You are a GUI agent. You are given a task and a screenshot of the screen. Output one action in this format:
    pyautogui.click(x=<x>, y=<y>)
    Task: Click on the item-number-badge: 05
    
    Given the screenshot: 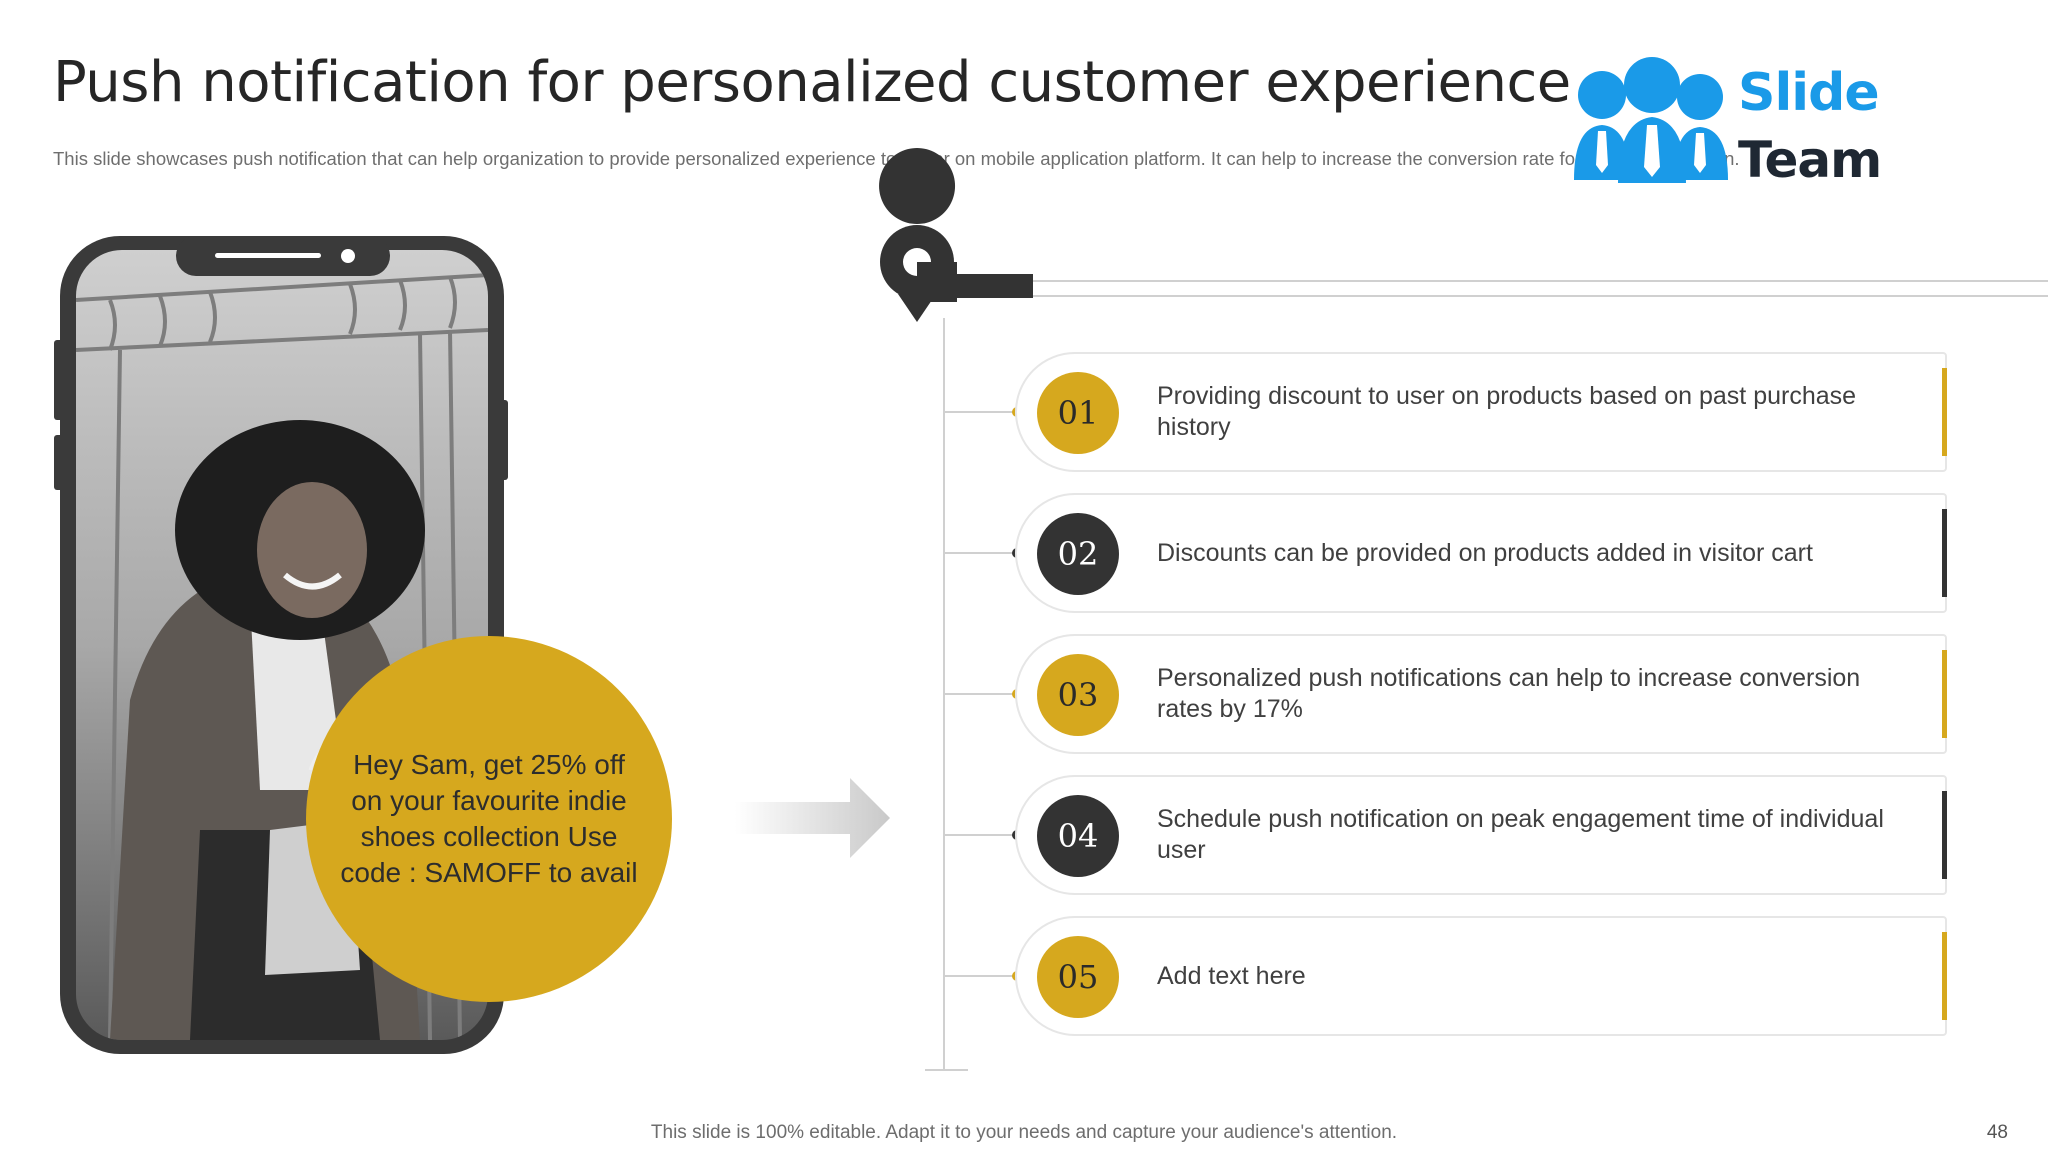 What is the action you would take?
    pyautogui.click(x=1078, y=977)
    